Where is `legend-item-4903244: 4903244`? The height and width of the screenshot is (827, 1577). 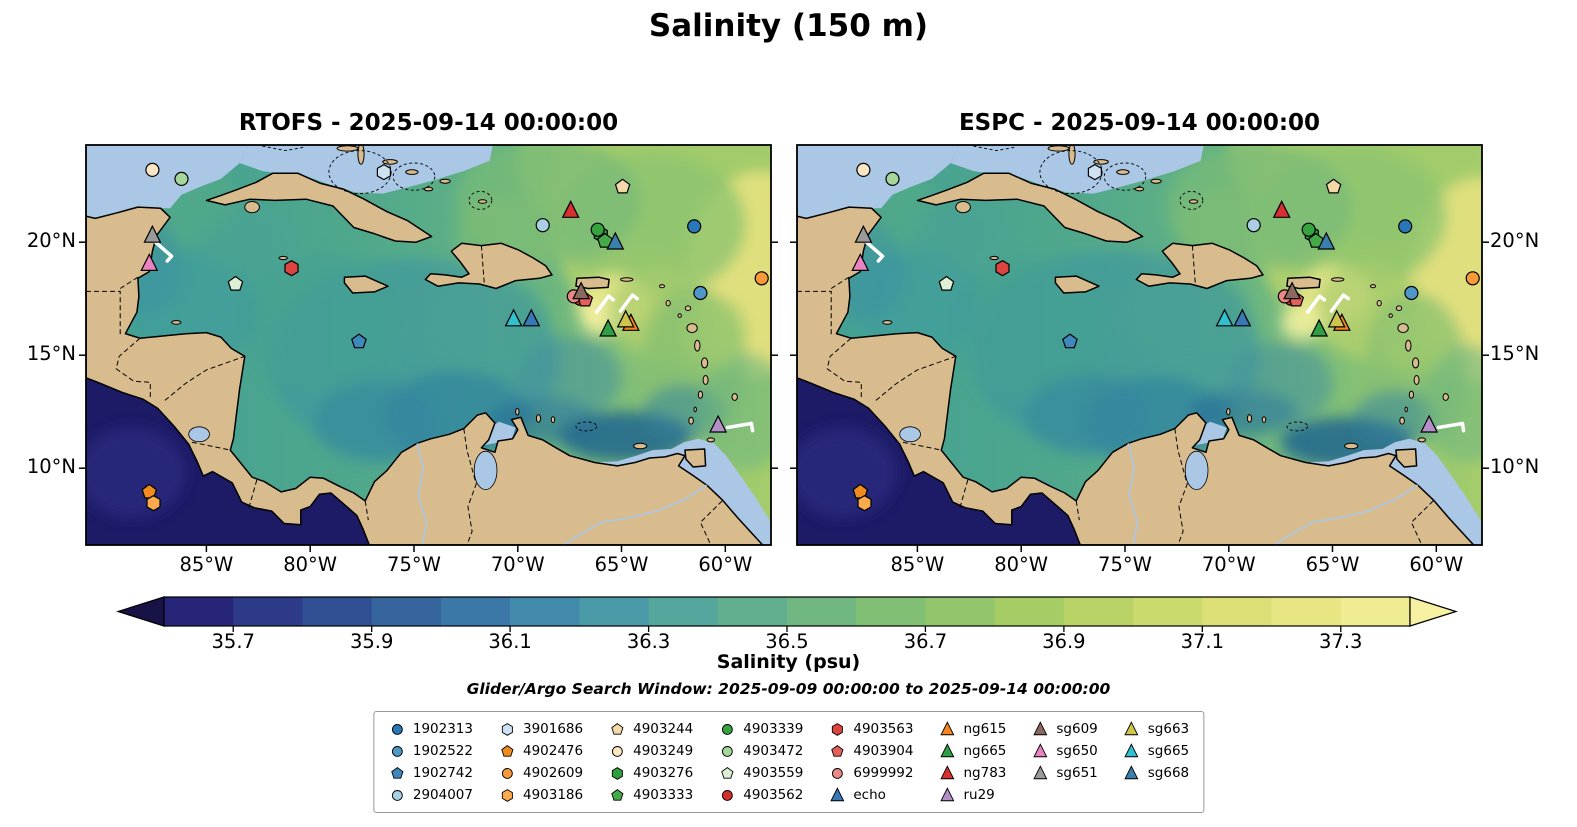 legend-item-4903244: 4903244 is located at coordinates (650, 729).